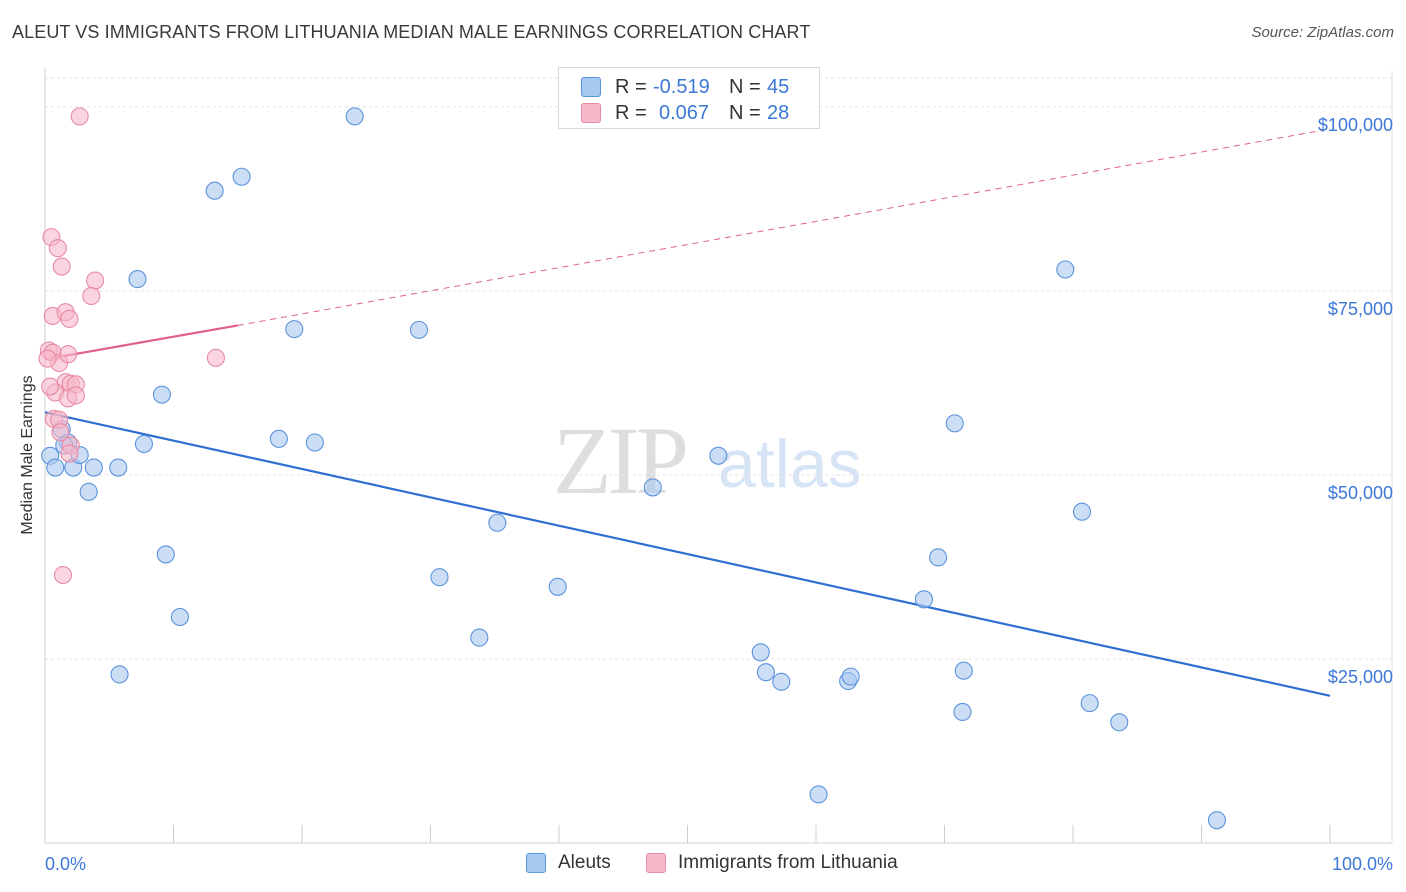 The image size is (1406, 892). What do you see at coordinates (1355, 125) in the screenshot?
I see `y-tick-label: $100,000` at bounding box center [1355, 125].